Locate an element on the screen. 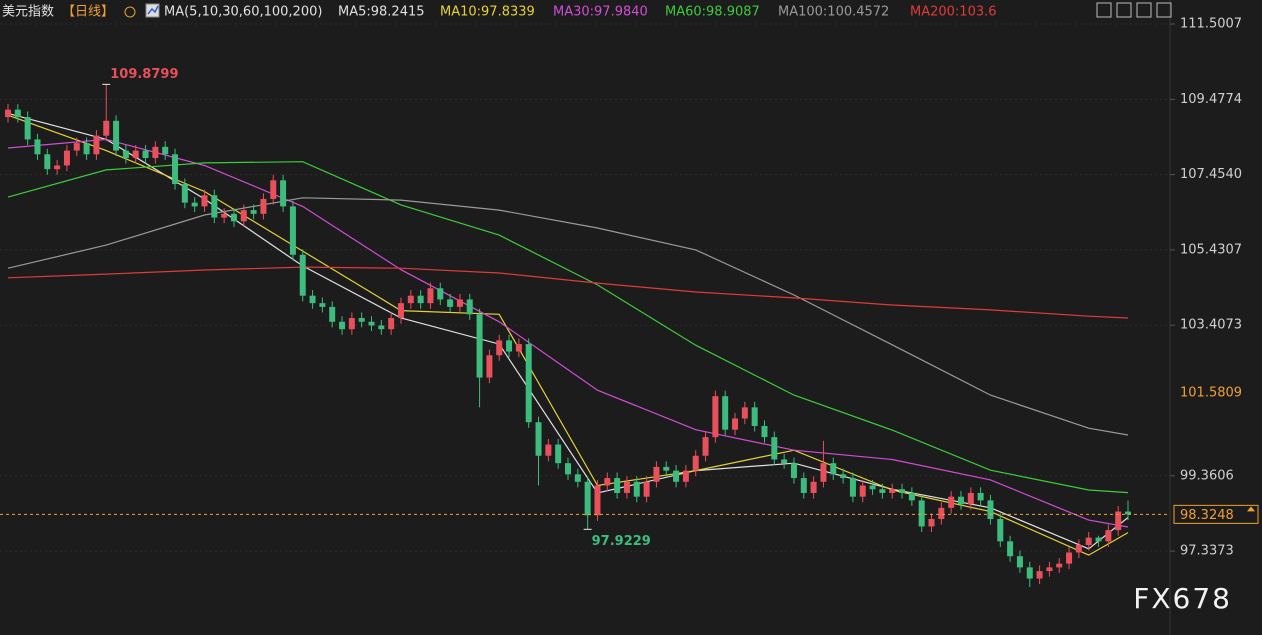  y-tick-label: 103.4073 is located at coordinates (1211, 325).